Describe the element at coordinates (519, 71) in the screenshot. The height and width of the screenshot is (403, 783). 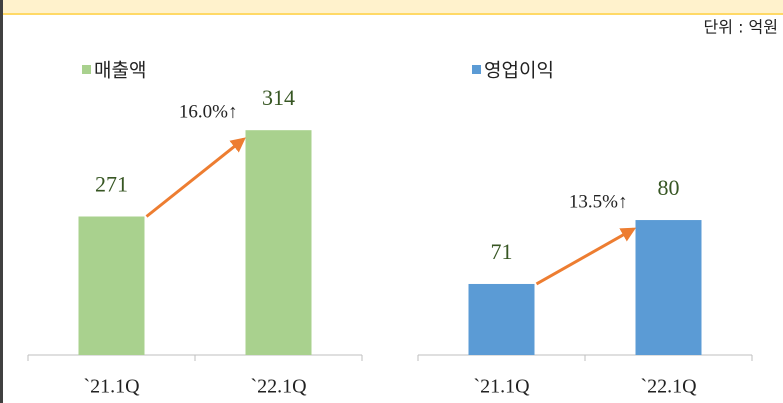
I see `legend-label: 영업이익` at that location.